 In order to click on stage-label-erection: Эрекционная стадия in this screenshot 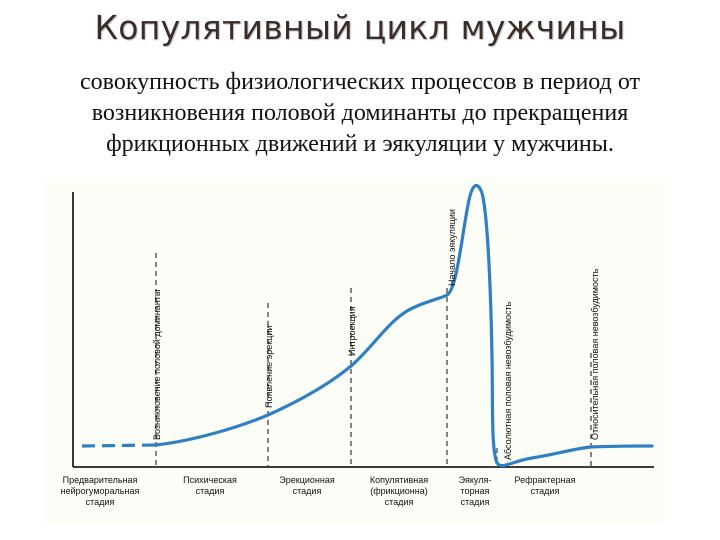, I will do `click(307, 485)`.